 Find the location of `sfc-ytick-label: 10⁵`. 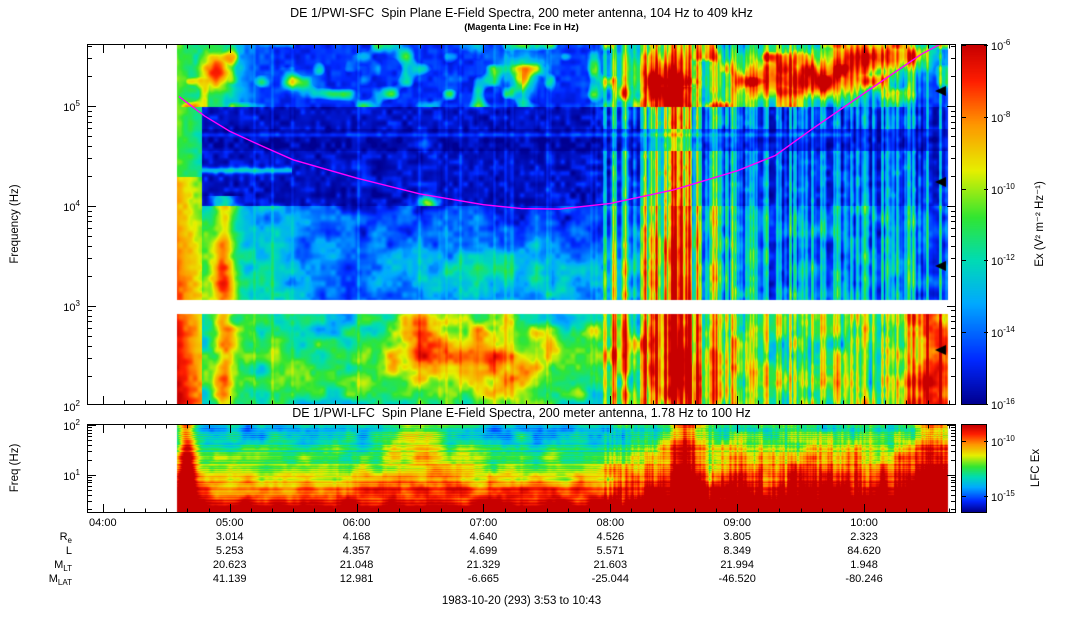

sfc-ytick-label: 10⁵ is located at coordinates (71, 106).